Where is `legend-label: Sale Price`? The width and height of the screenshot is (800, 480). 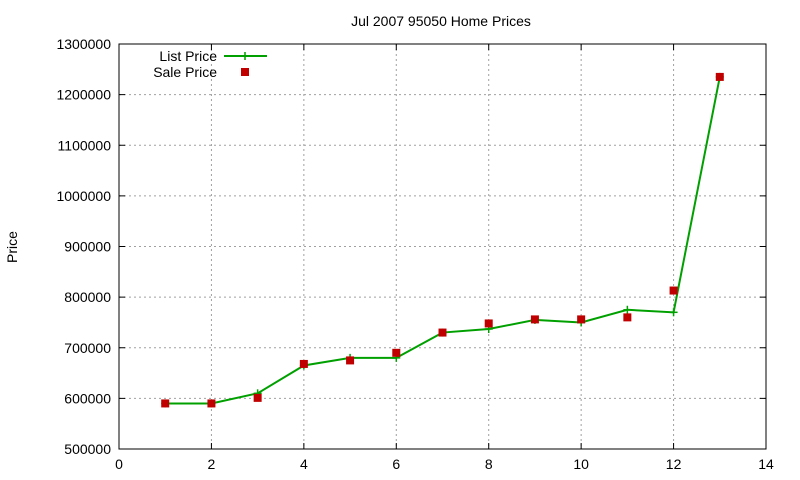 legend-label: Sale Price is located at coordinates (185, 72).